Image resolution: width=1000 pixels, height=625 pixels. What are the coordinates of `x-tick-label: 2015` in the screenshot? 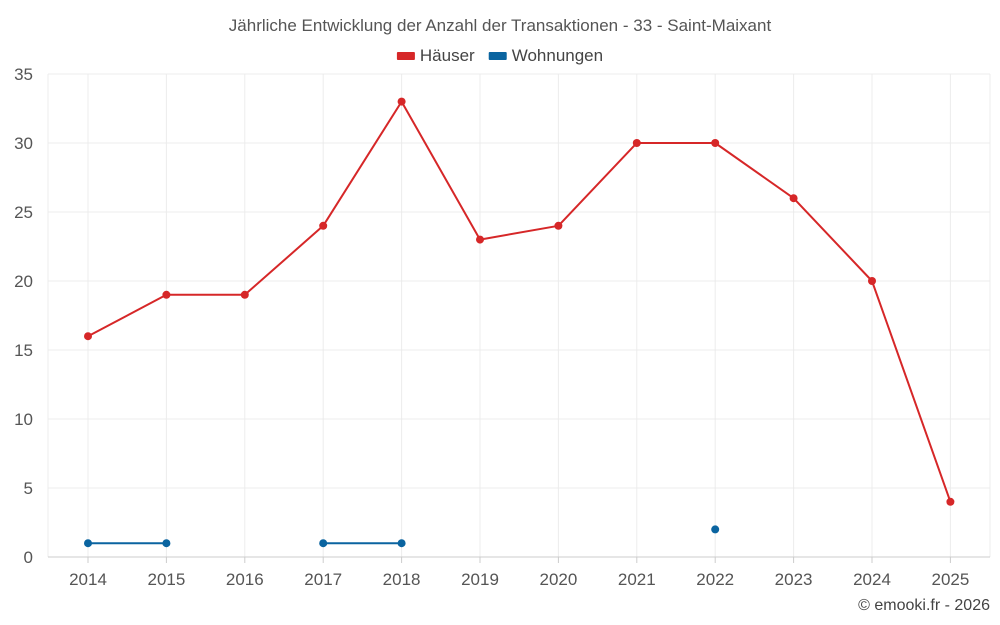 It's located at (166, 579).